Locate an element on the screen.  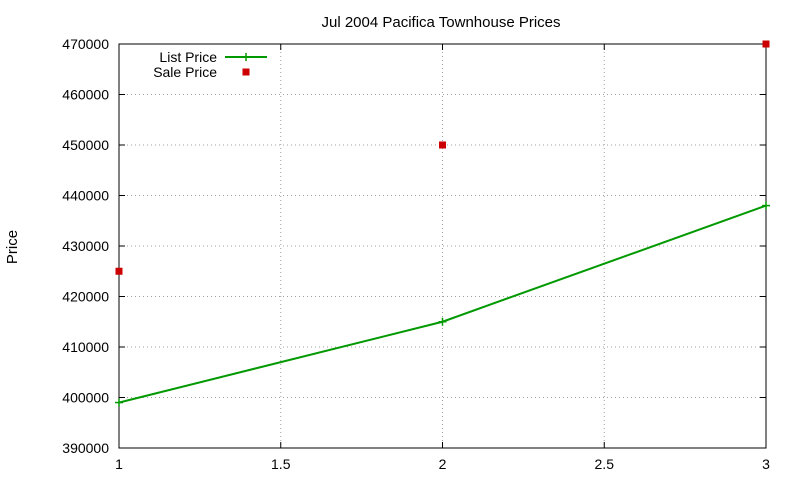
x-tick-label: 1.5 is located at coordinates (281, 464).